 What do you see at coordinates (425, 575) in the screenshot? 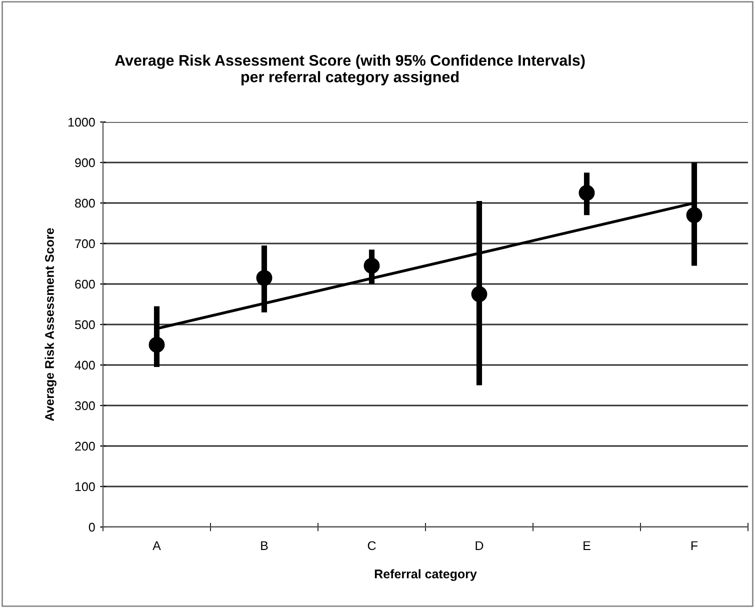
I see `x-axis-title: Referral category` at bounding box center [425, 575].